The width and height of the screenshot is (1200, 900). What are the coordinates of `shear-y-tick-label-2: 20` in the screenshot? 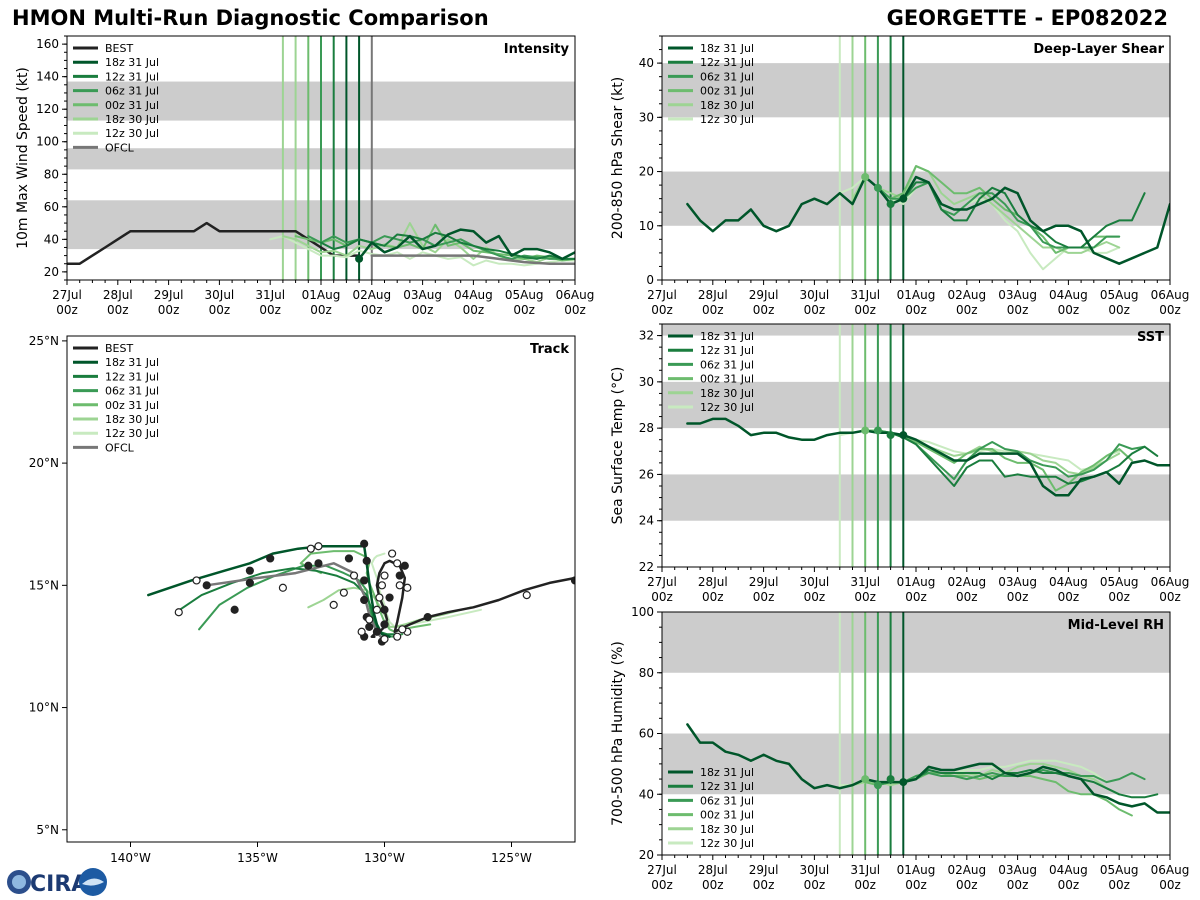 It's located at (646, 172).